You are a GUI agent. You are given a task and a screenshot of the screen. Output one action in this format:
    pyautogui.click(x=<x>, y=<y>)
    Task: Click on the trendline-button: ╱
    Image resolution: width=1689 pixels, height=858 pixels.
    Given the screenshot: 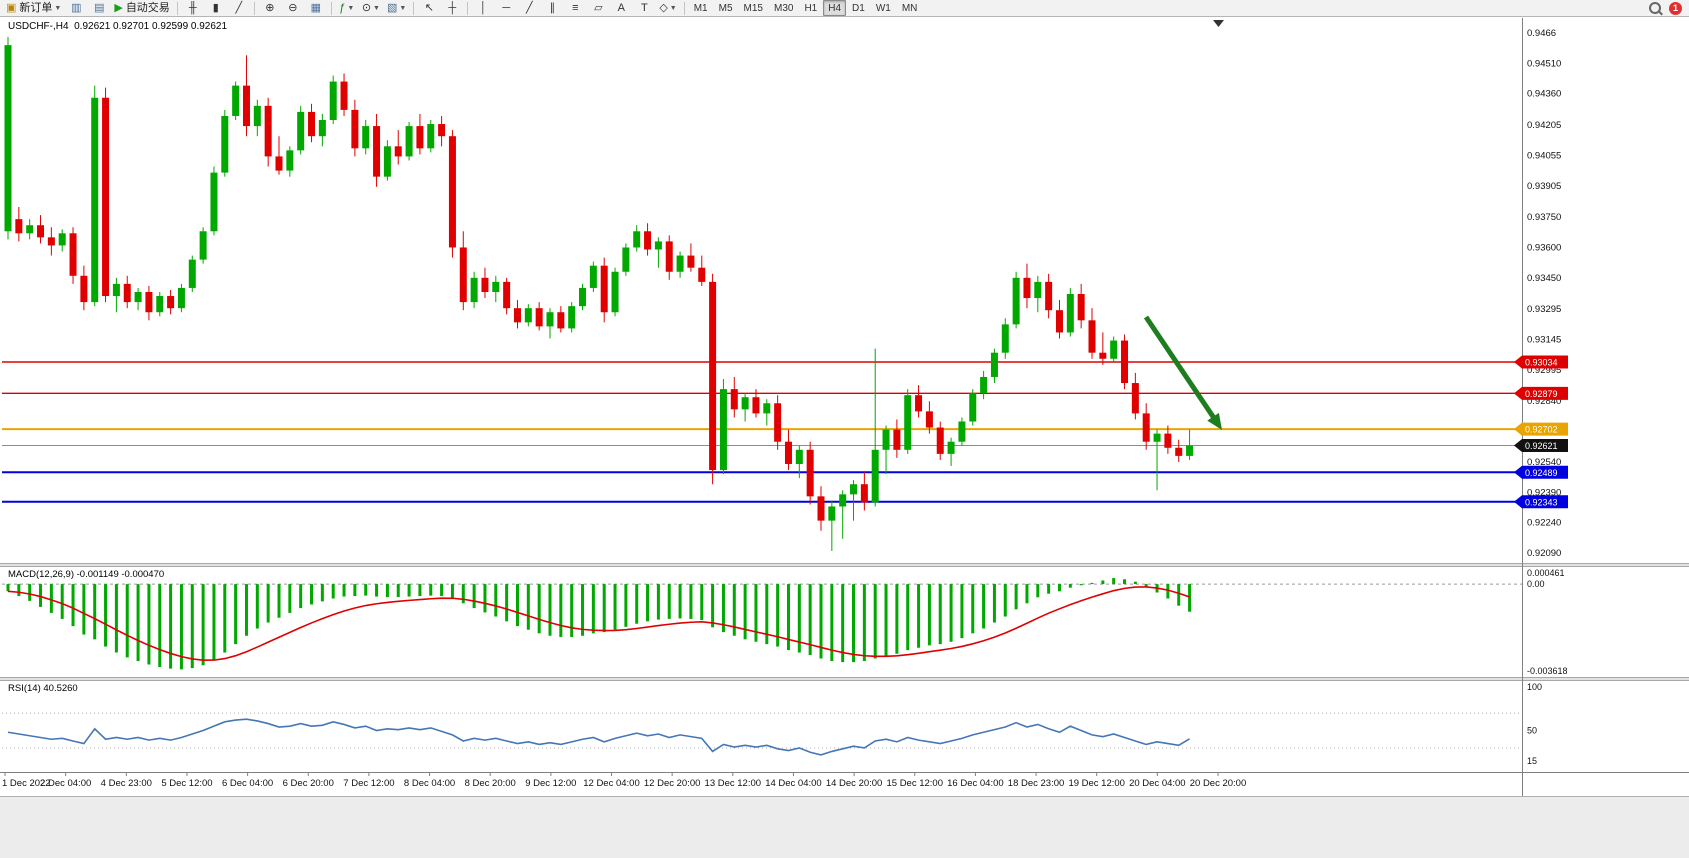 What is the action you would take?
    pyautogui.click(x=529, y=8)
    